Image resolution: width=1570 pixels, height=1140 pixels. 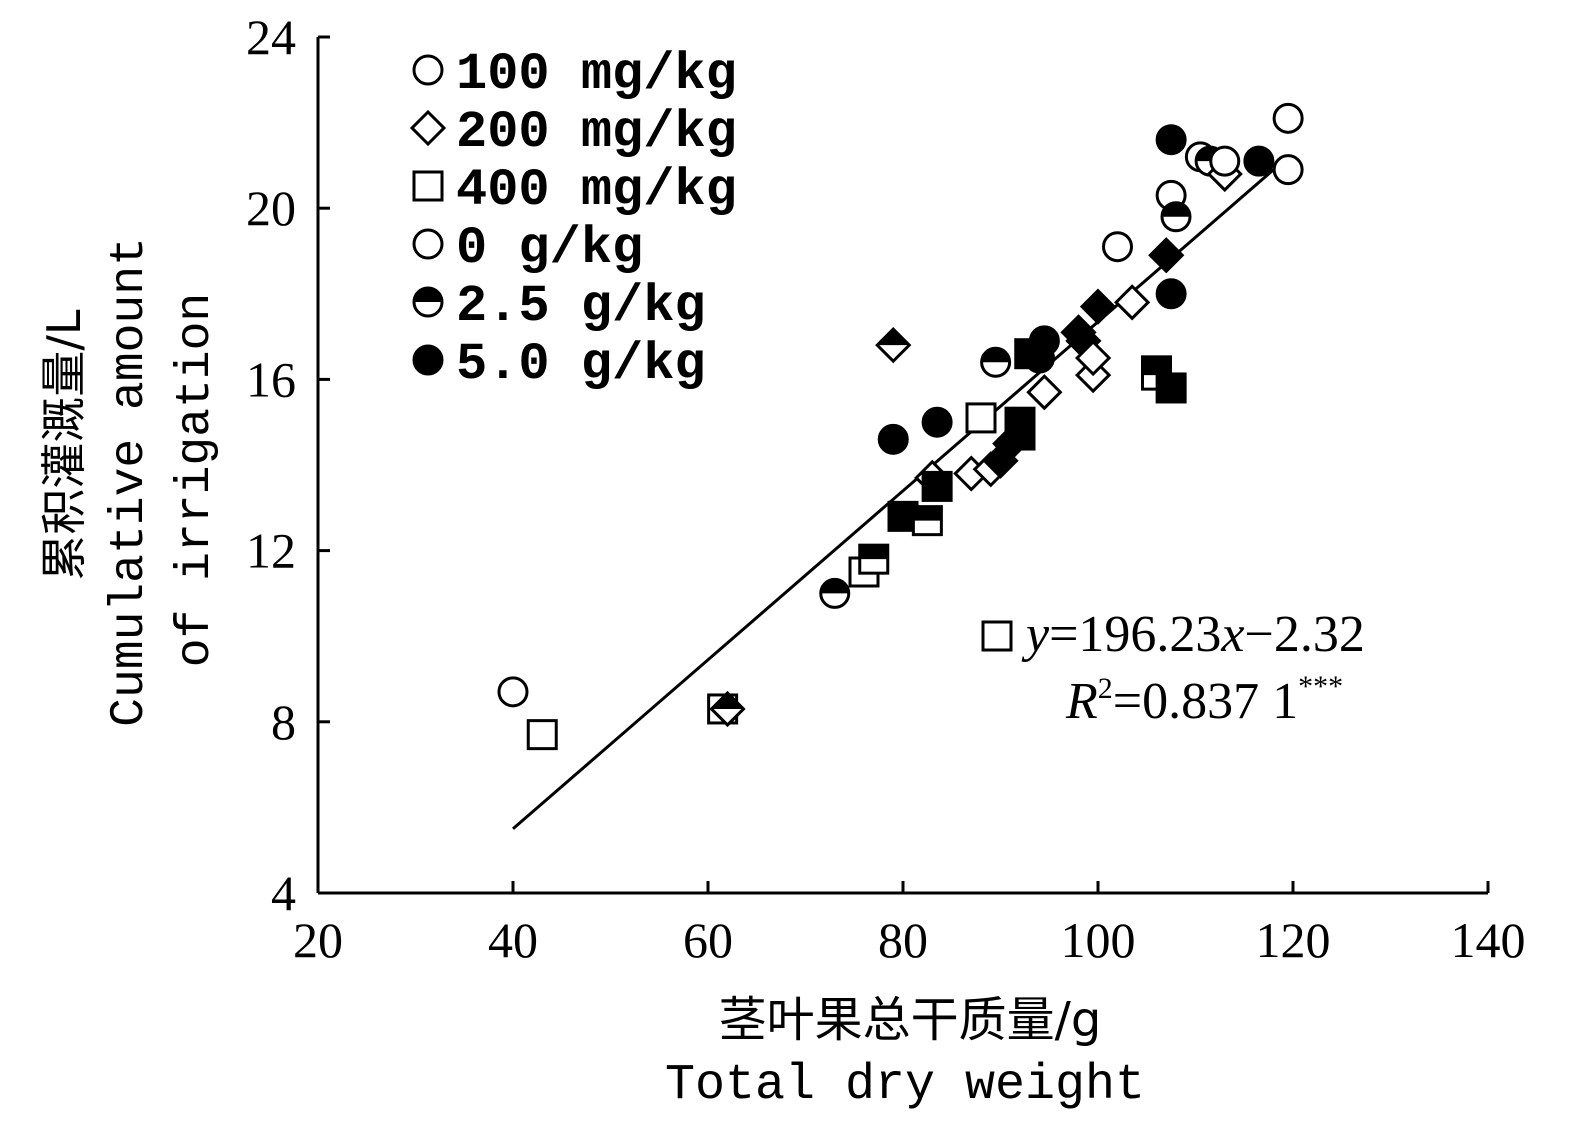 I want to click on legend-marker-square, so click(x=428, y=186).